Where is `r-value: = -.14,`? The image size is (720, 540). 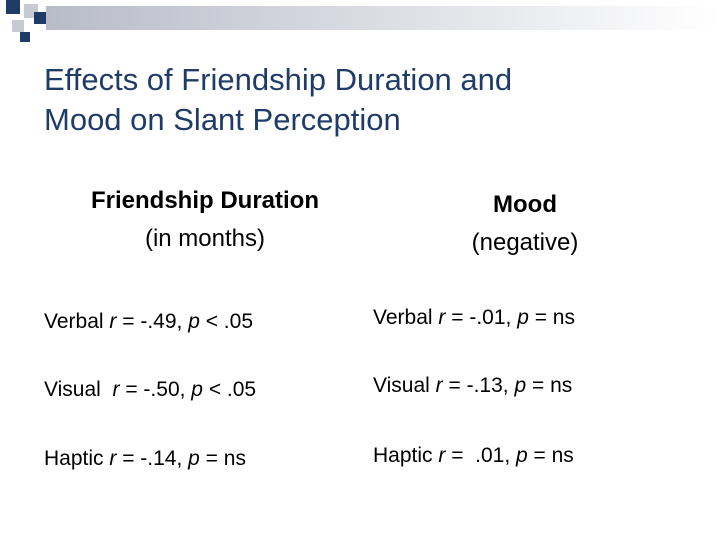 r-value: = -.14, is located at coordinates (152, 458).